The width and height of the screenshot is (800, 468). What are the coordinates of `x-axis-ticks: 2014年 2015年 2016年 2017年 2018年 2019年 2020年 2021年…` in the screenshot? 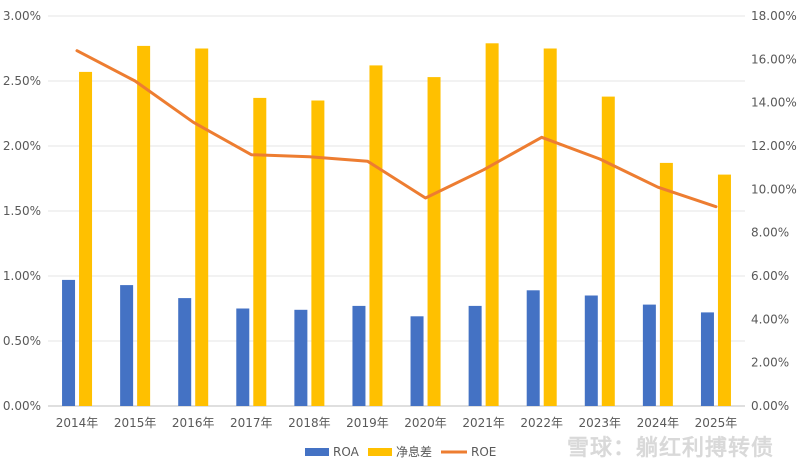 It's located at (396, 423).